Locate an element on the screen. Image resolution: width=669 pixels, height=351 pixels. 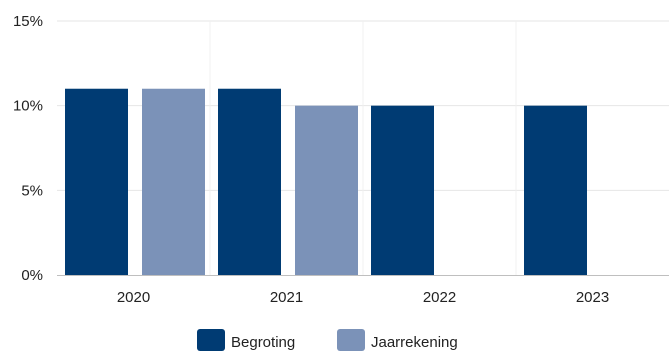
legend-label-begroting: Begroting is located at coordinates (263, 342).